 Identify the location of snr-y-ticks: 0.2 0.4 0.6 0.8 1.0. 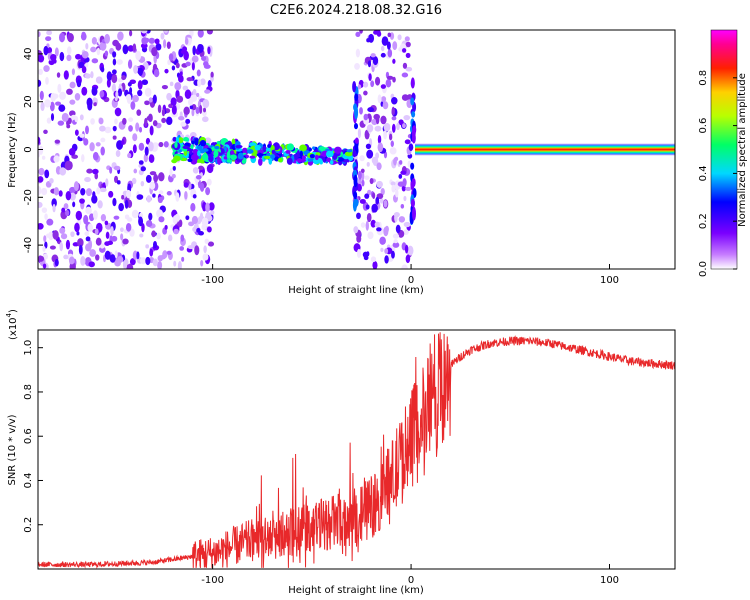
(33, 436).